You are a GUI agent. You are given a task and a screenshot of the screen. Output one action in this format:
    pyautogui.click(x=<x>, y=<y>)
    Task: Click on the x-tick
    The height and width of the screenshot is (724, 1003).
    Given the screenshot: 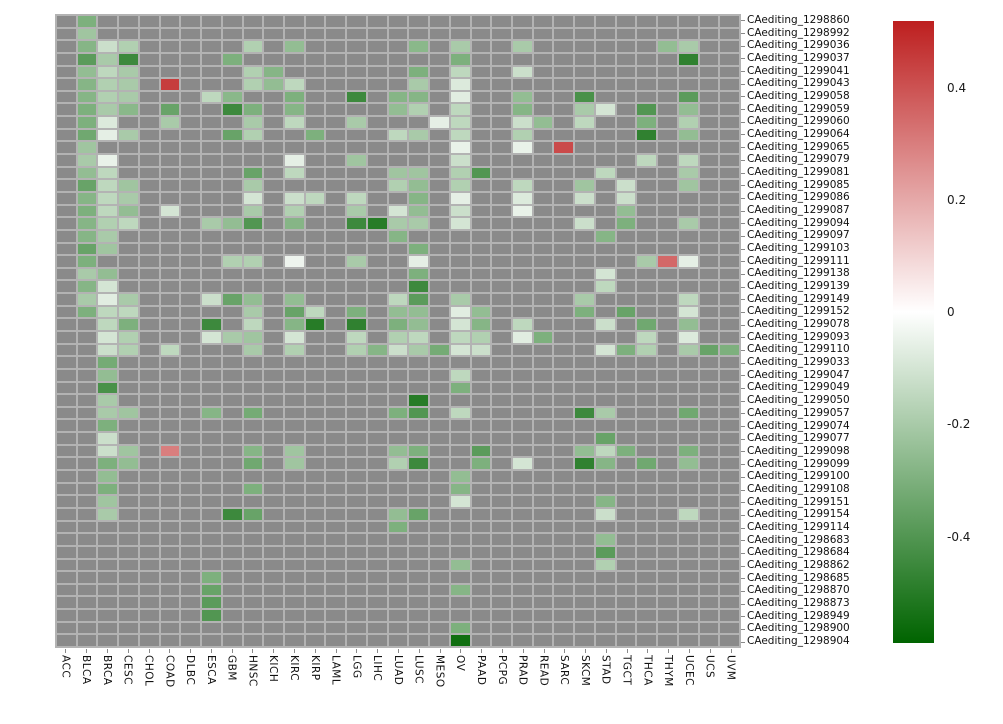 What is the action you would take?
    pyautogui.click(x=606, y=651)
    